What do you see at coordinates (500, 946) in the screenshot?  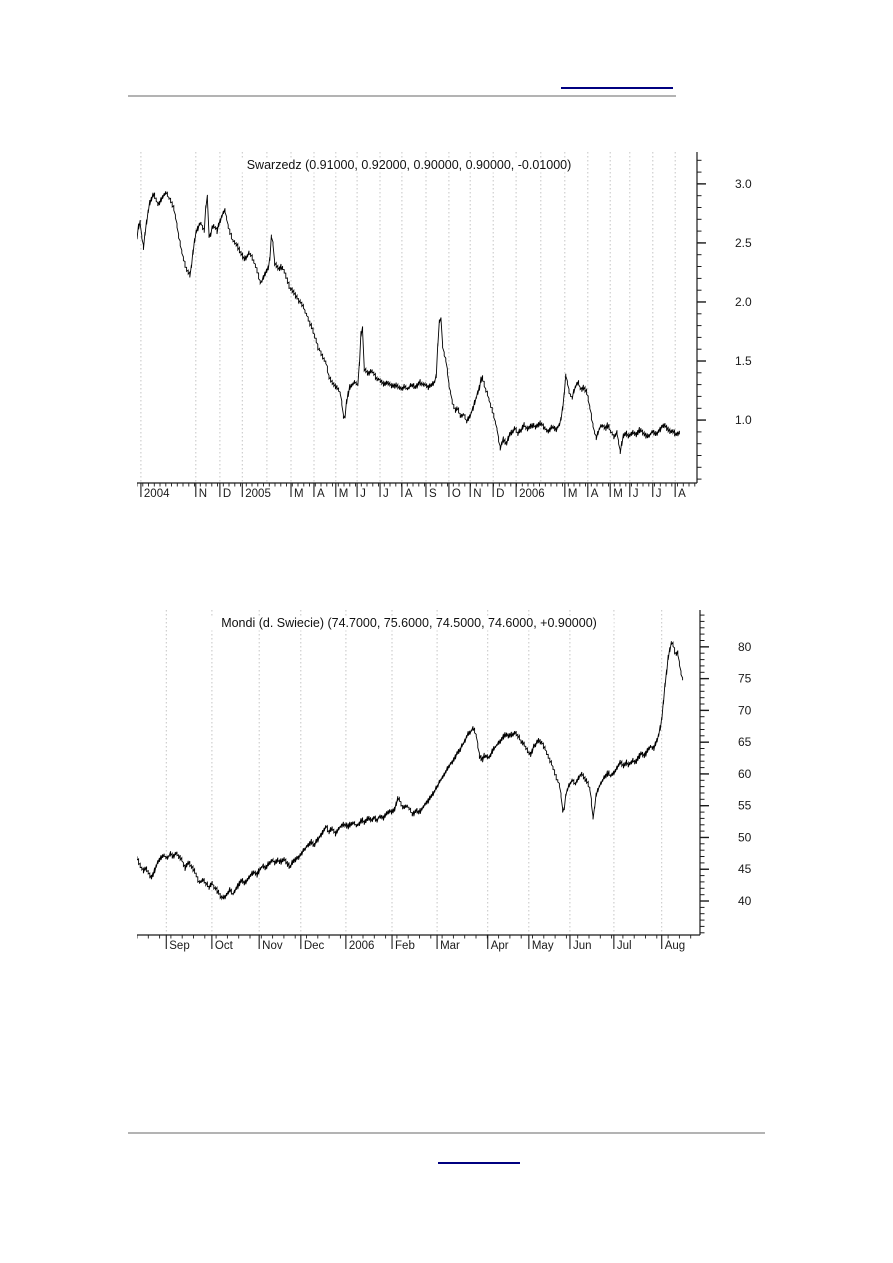 I see `x-axis-label: Apr` at bounding box center [500, 946].